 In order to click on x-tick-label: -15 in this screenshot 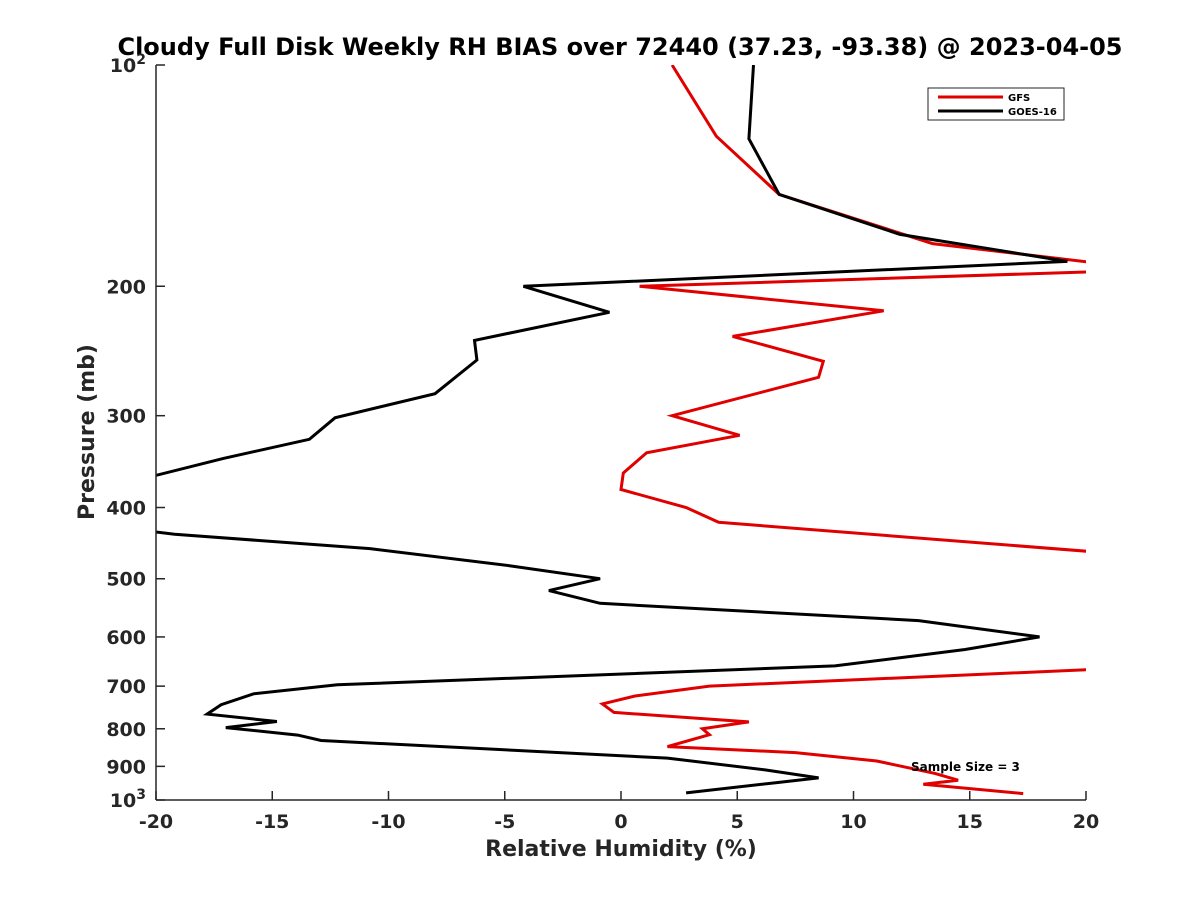, I will do `click(272, 822)`.